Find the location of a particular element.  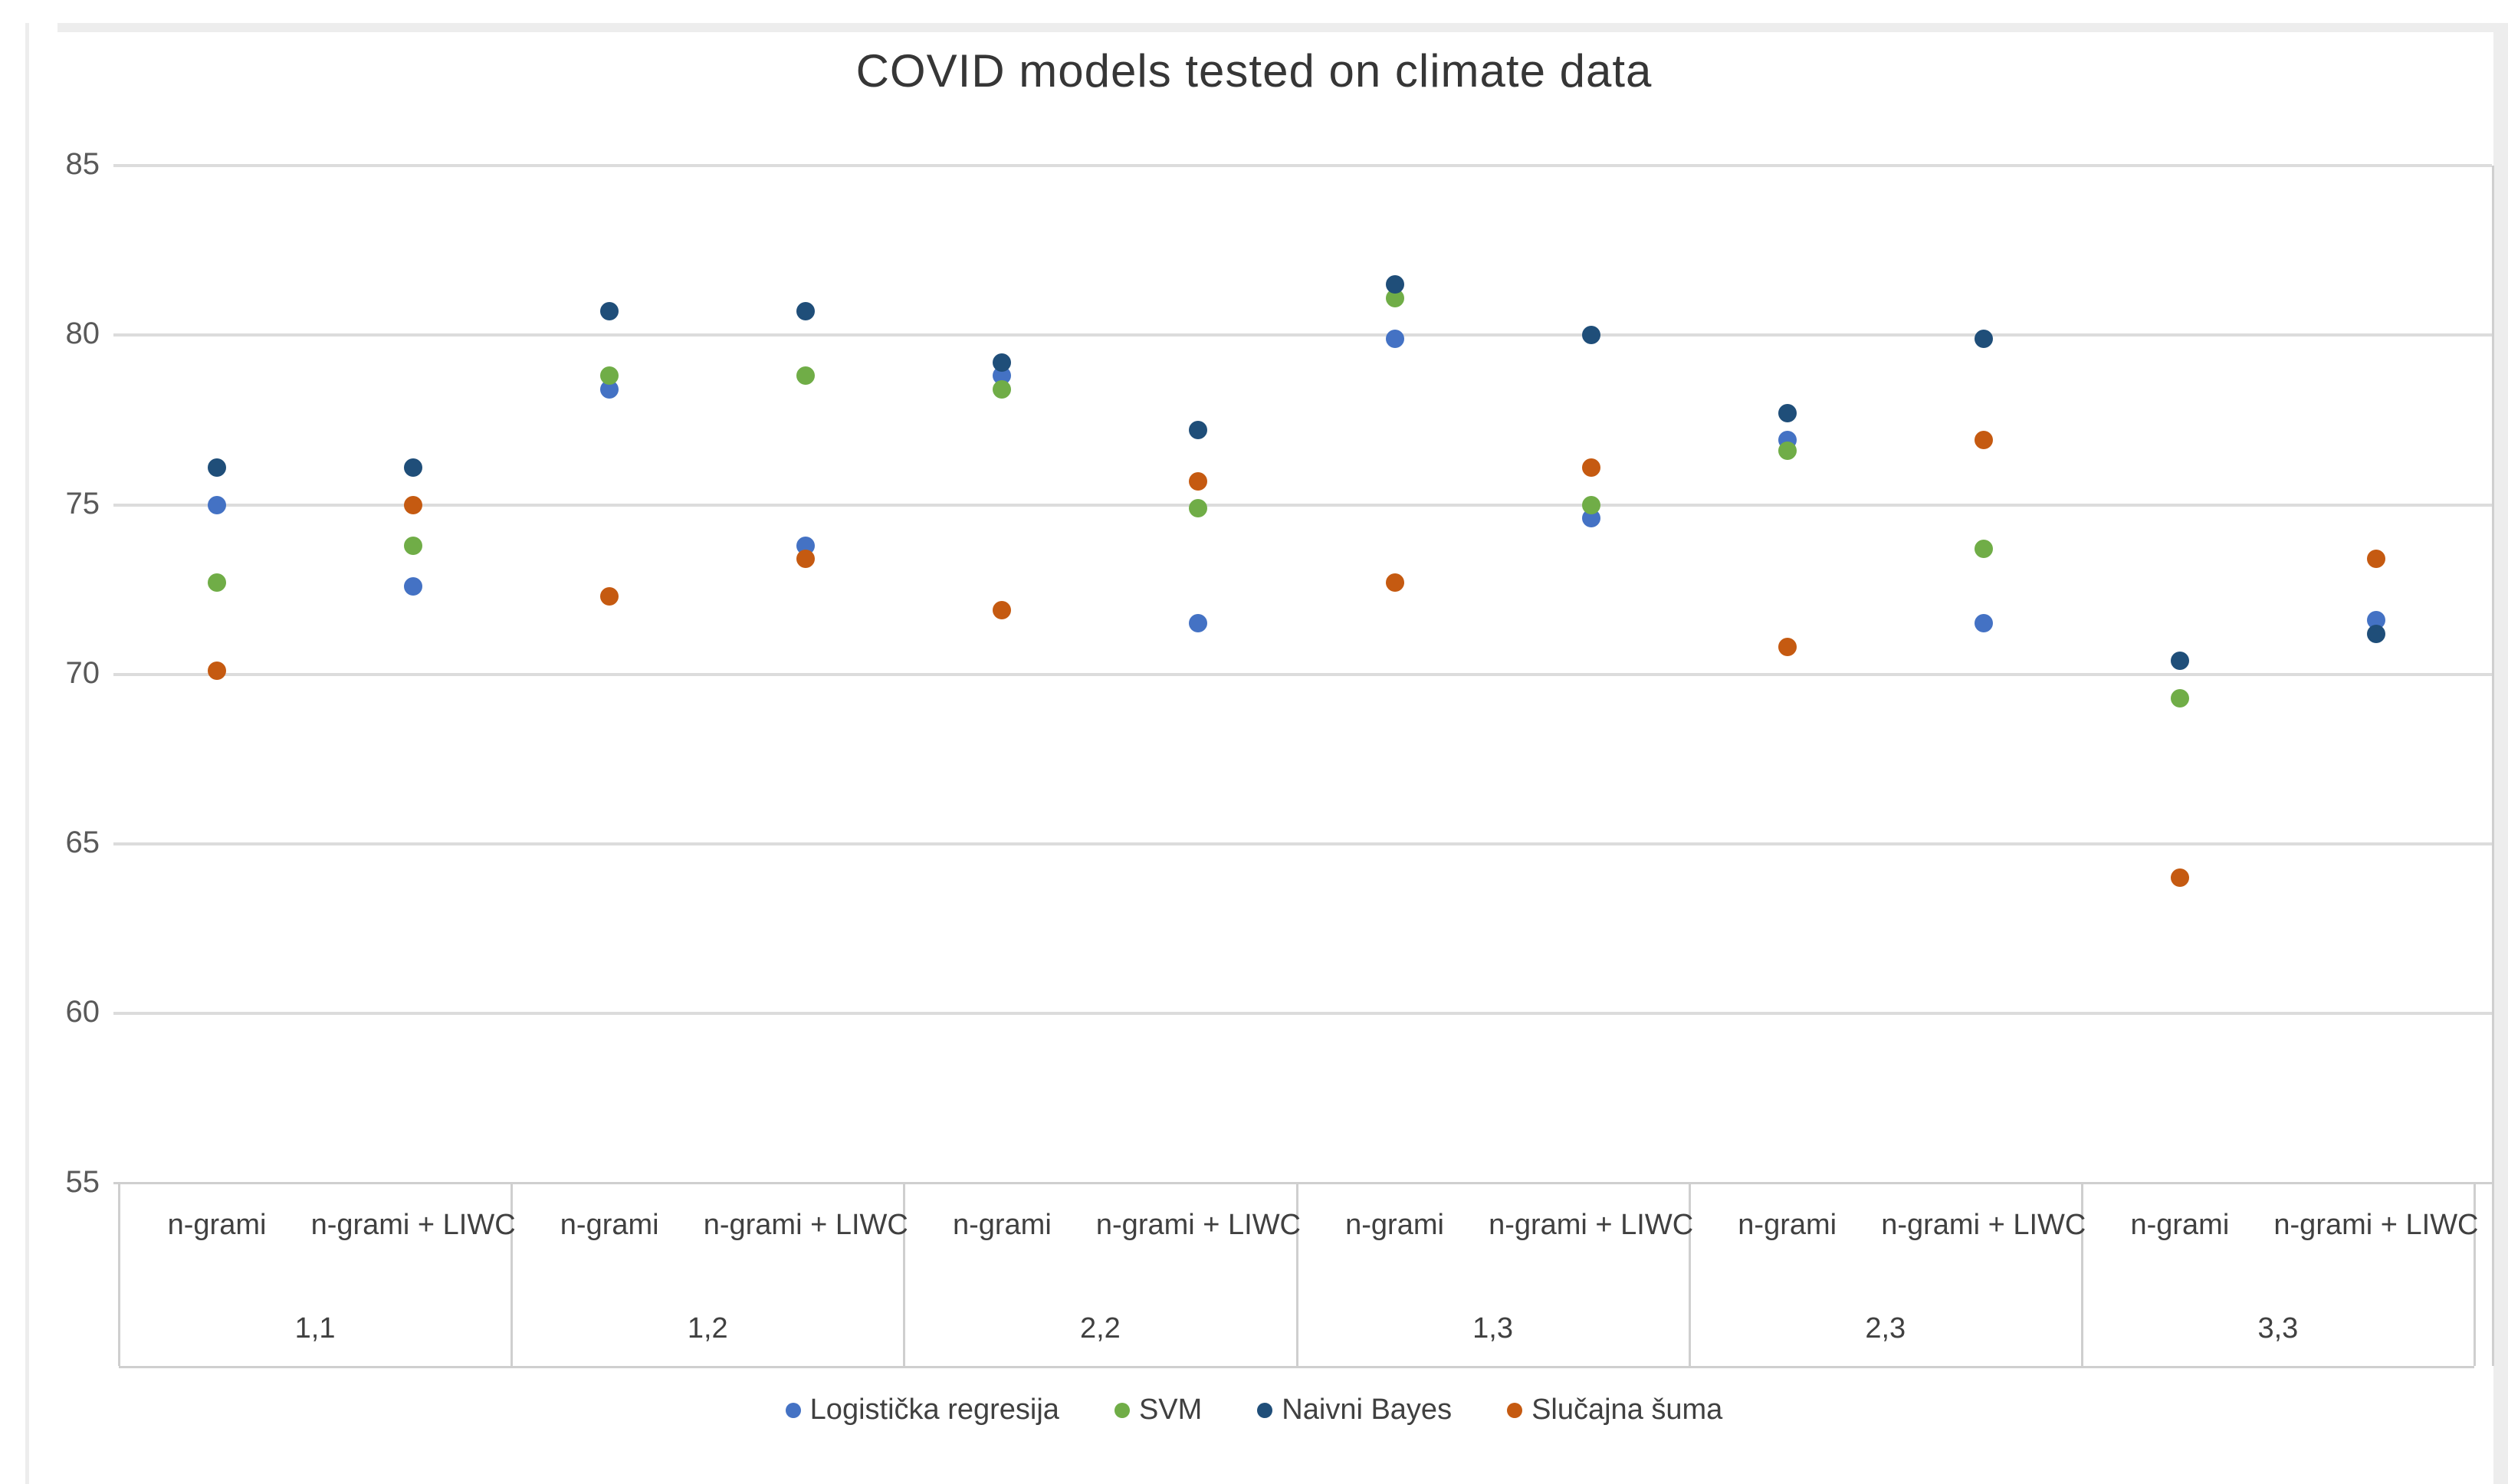

x-axis-group-label: 1,2 is located at coordinates (707, 1328).